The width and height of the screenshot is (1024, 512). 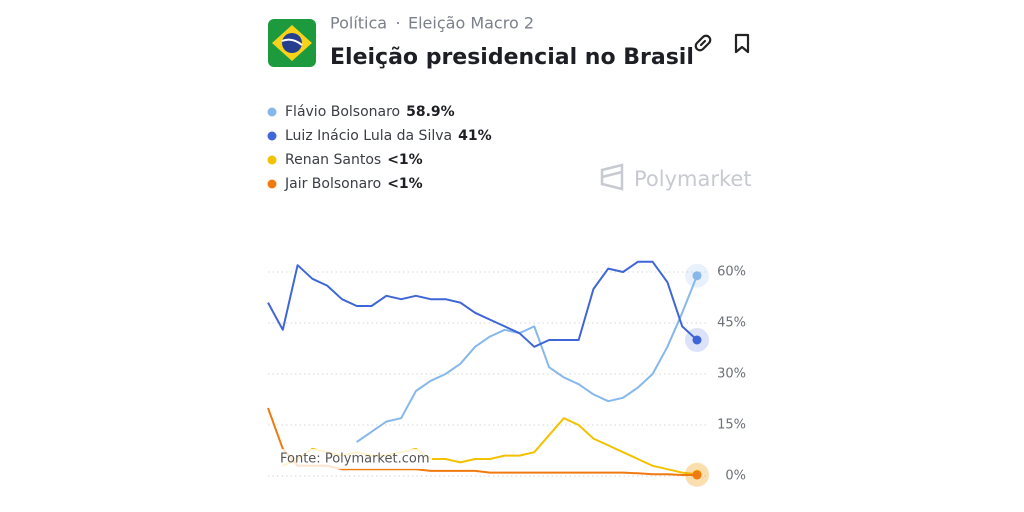 I want to click on link-icon, so click(x=703, y=43).